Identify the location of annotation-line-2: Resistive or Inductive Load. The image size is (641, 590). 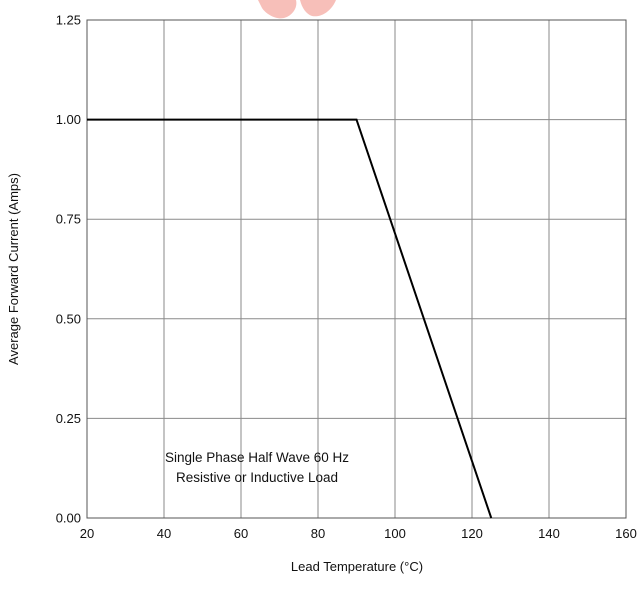
(257, 477).